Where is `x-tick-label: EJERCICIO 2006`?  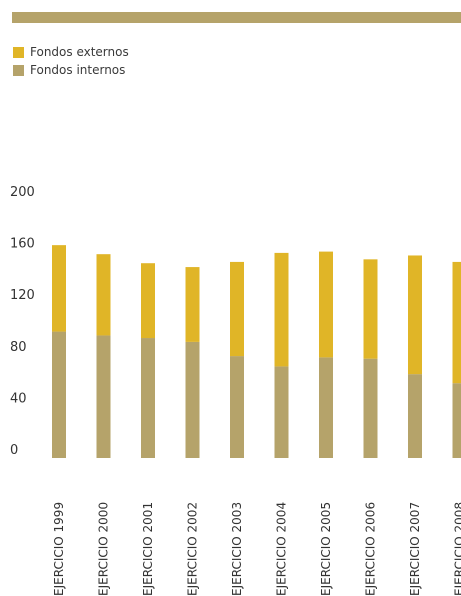
x-tick-label: EJERCICIO 2006 is located at coordinates (371, 549).